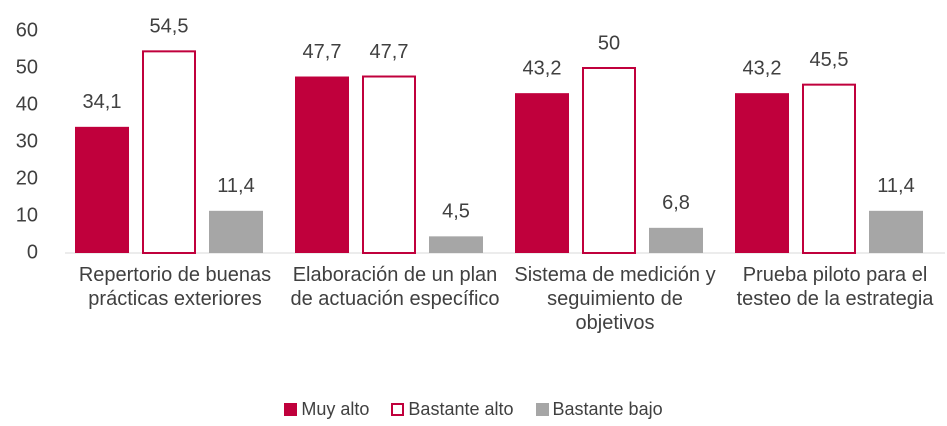 The width and height of the screenshot is (947, 426). What do you see at coordinates (27, 178) in the screenshot?
I see `y-tick-label: 20` at bounding box center [27, 178].